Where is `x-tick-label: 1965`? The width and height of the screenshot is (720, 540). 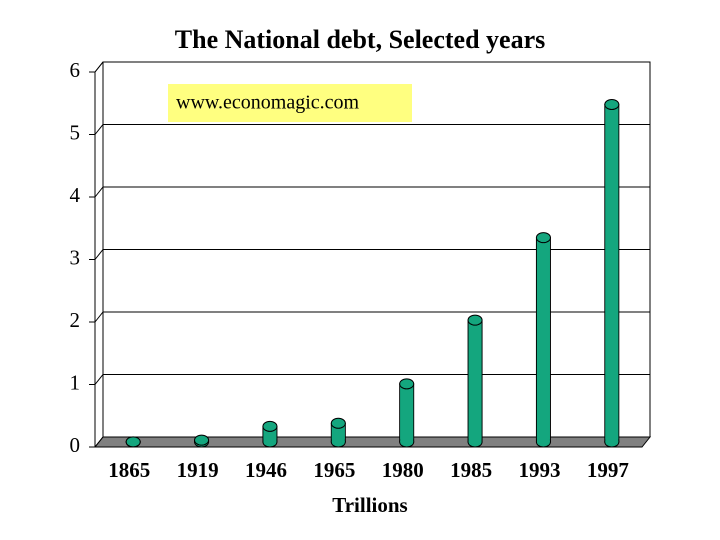
x-tick-label: 1965 is located at coordinates (334, 470).